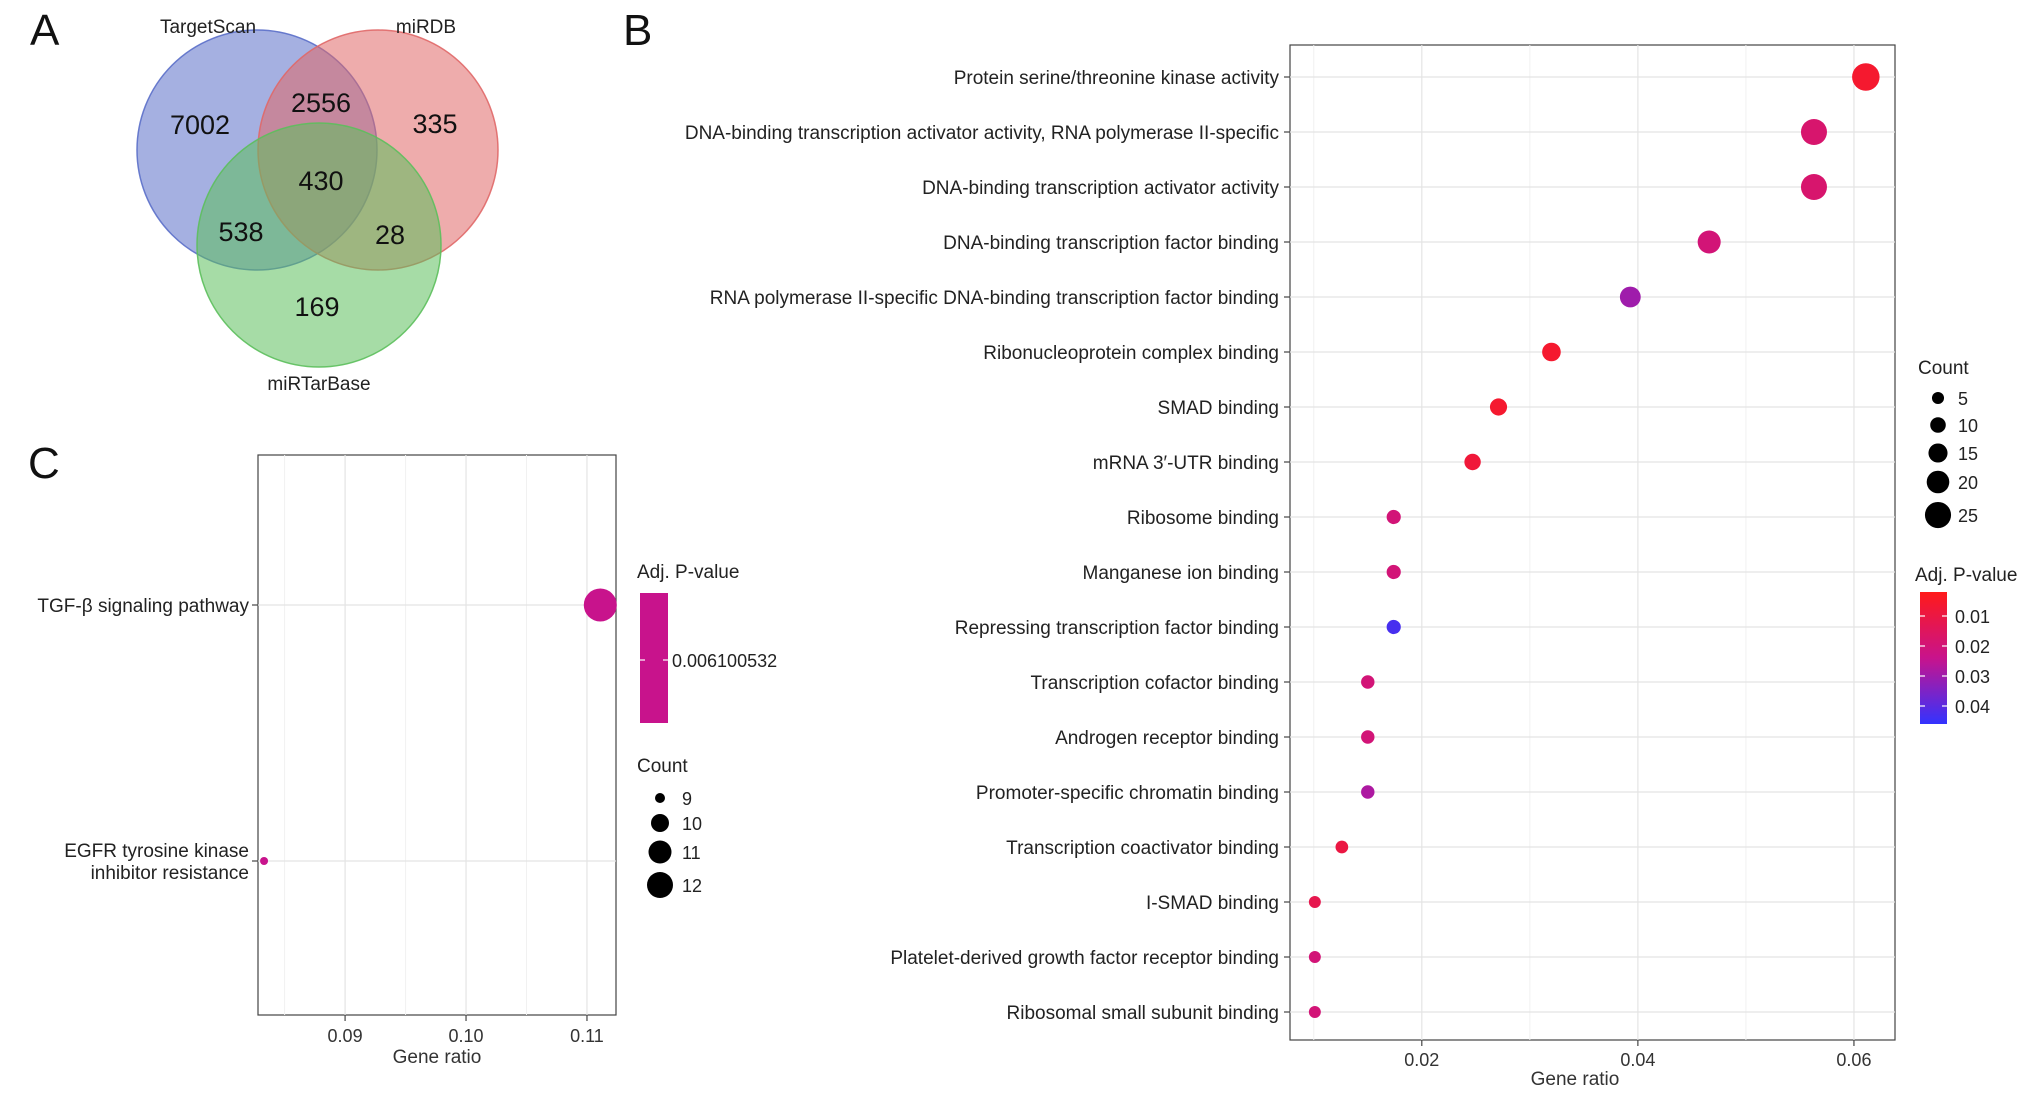 The image size is (2032, 1094). Describe the element at coordinates (1968, 483) in the screenshot. I see `size-legend-label: 20` at that location.